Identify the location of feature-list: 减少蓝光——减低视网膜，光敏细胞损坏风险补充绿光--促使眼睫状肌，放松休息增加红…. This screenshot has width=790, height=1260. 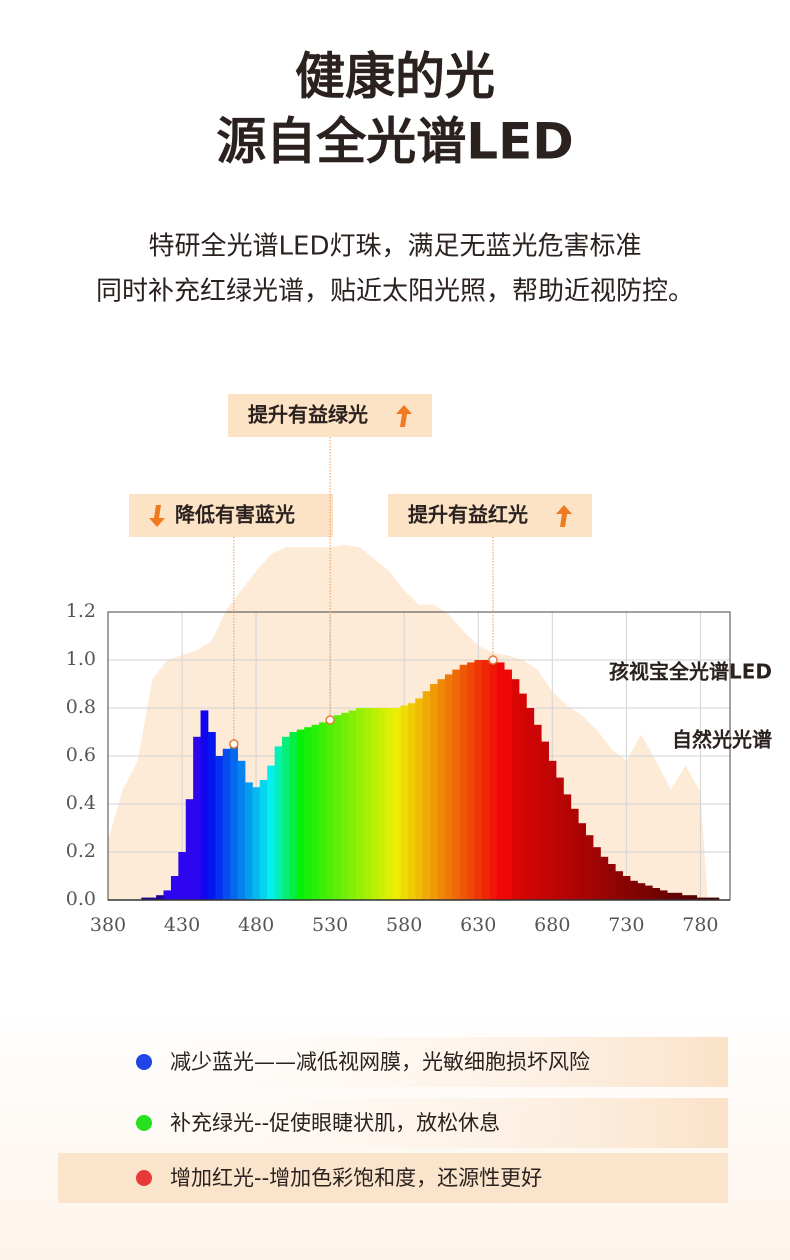
(393, 1120).